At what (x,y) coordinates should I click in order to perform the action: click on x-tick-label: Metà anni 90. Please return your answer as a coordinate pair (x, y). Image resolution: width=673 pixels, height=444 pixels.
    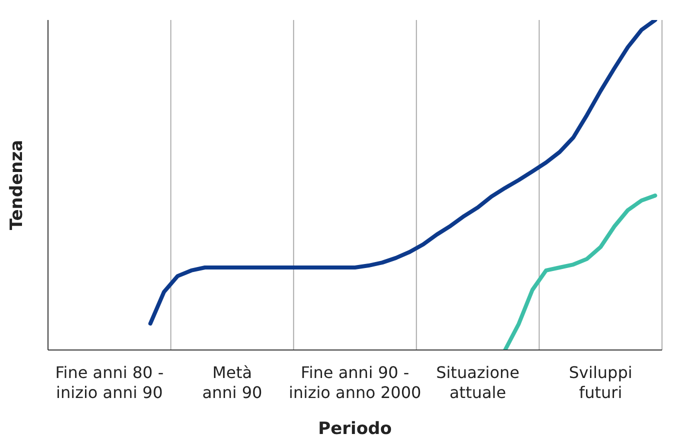
    Looking at the image, I should click on (232, 382).